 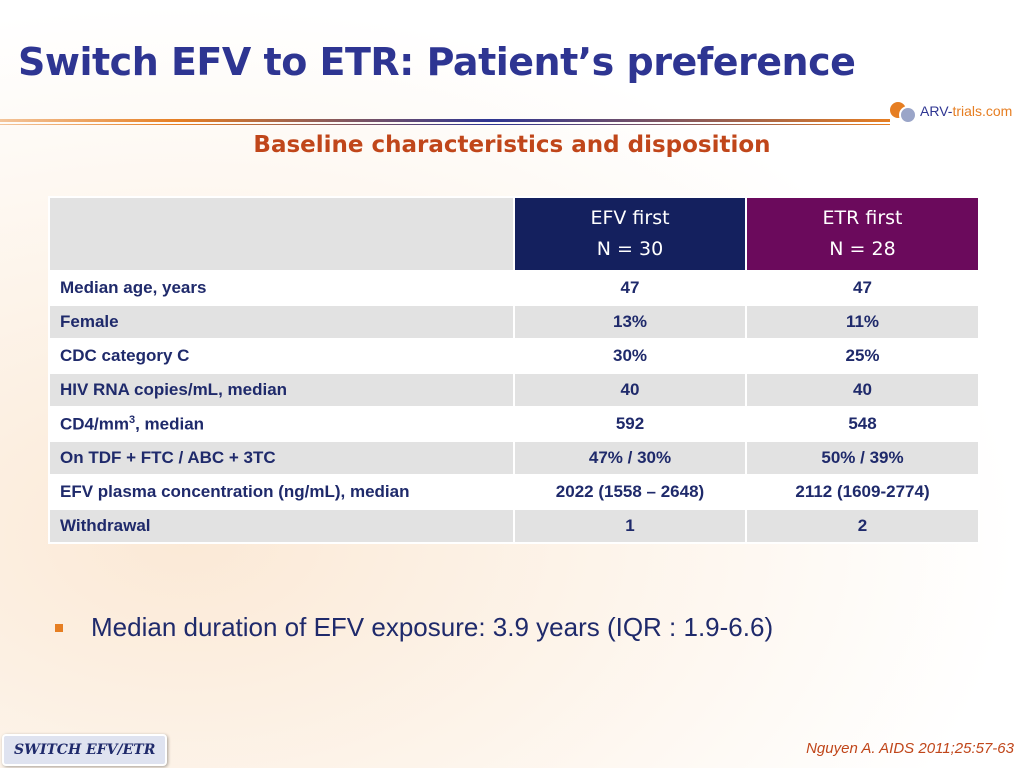 I want to click on header-efv-first: EFV first N = 30, so click(x=630, y=234).